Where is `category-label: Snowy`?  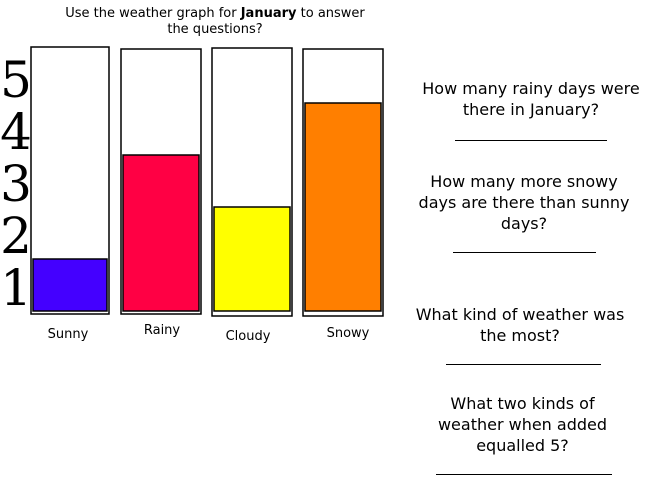
category-label: Snowy is located at coordinates (348, 333).